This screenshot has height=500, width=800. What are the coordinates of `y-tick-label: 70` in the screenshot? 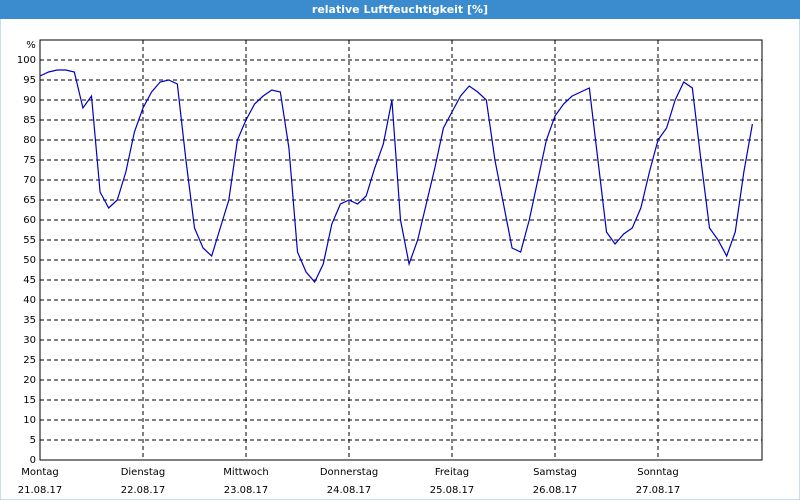 It's located at (29, 180).